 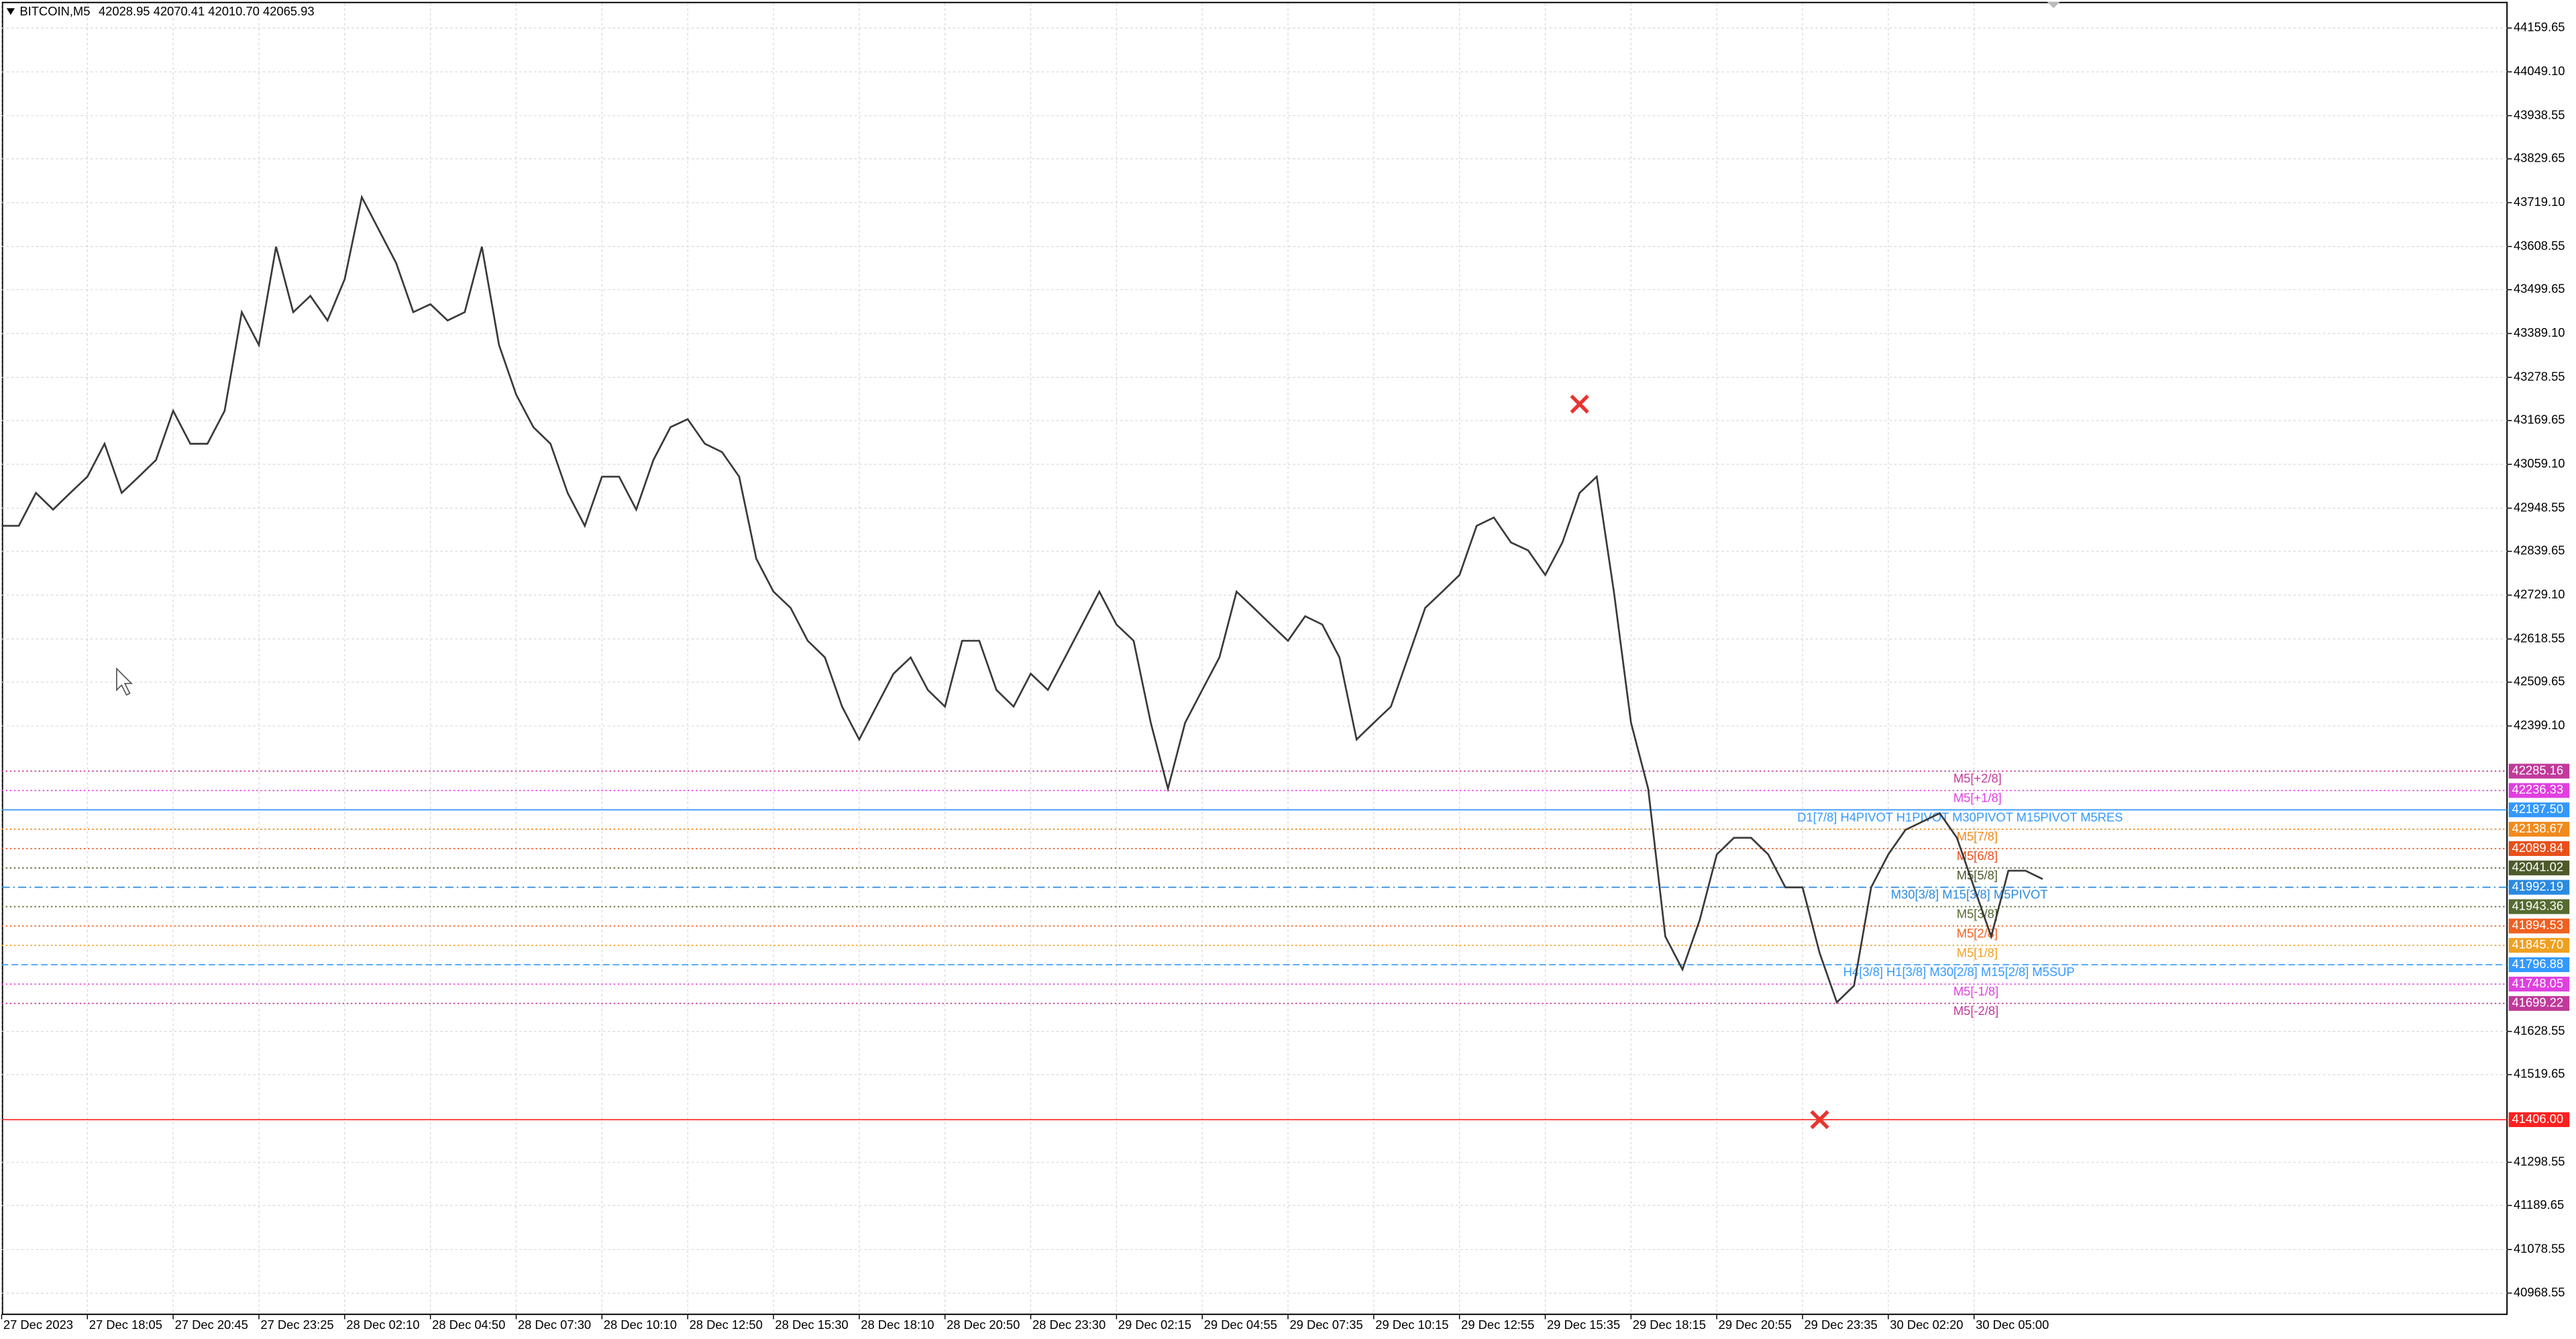 I want to click on level-label: M5[+1/8], so click(x=1977, y=797).